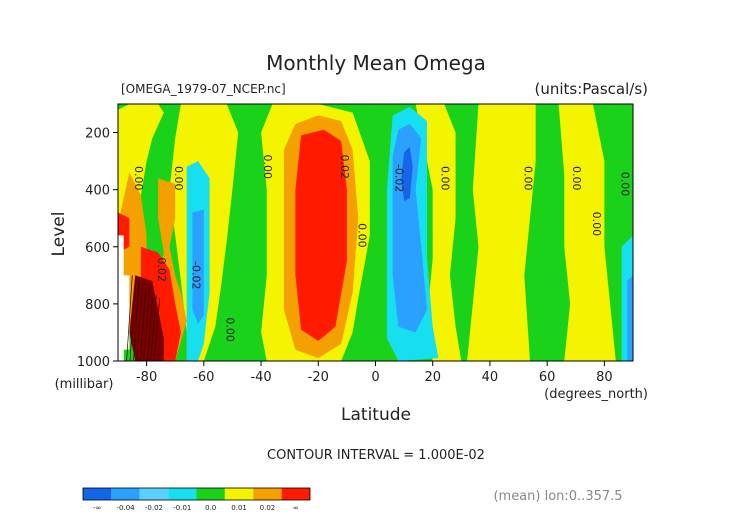 This screenshot has height=532, width=752. I want to click on x-tick-label: 40, so click(490, 377).